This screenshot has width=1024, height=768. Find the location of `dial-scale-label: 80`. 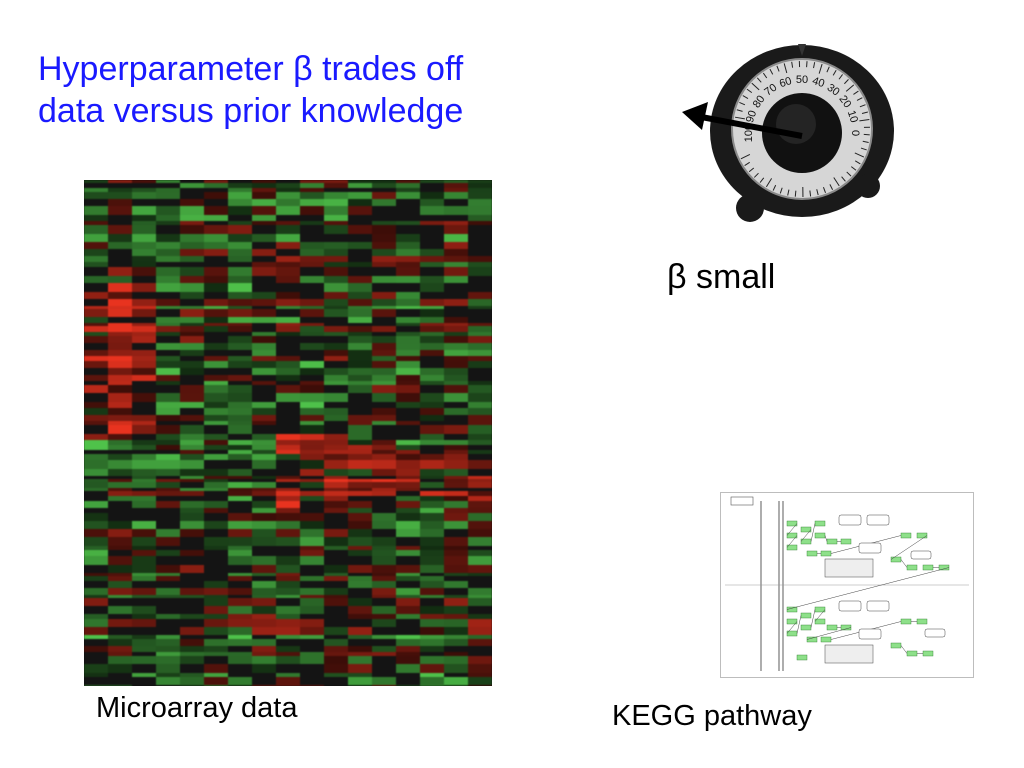

dial-scale-label: 80 is located at coordinates (759, 101).